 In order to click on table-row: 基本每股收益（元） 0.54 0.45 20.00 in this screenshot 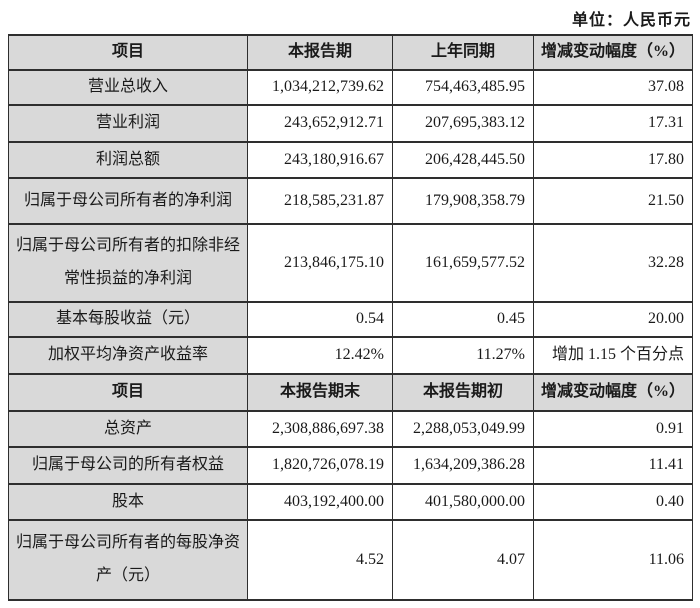, I will do `click(350, 319)`.